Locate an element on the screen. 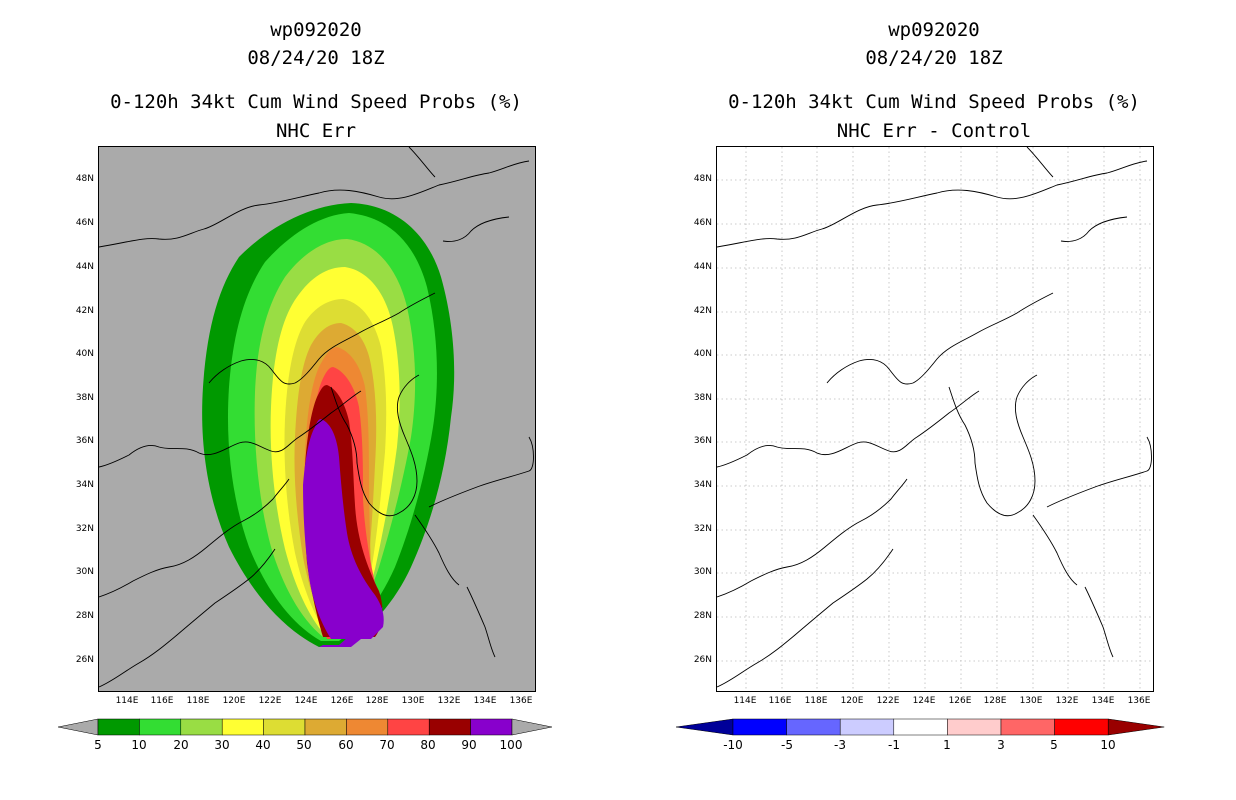  left-title-product: 0-120h 34kt Cum Wind Speed Probs (%) is located at coordinates (316, 102).